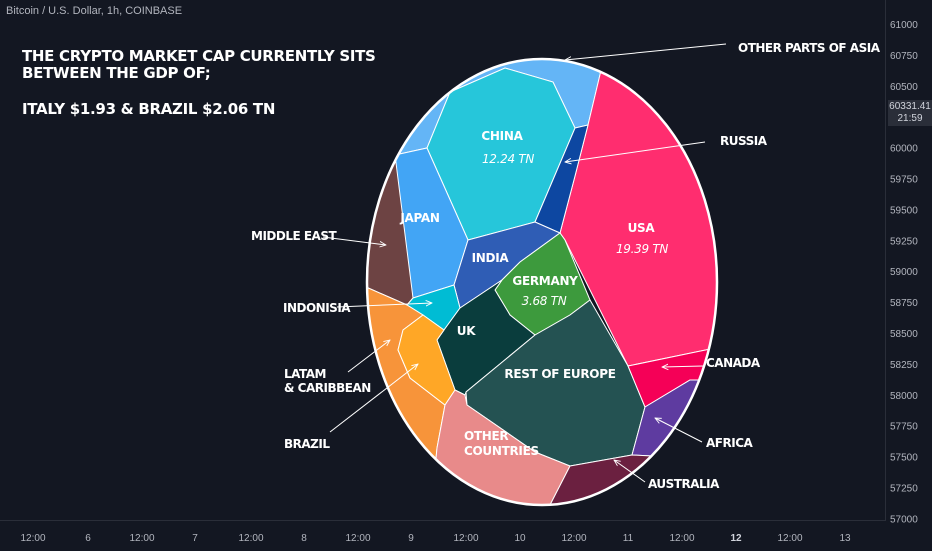 This screenshot has width=932, height=551. What do you see at coordinates (904, 334) in the screenshot?
I see `y-tick-label: 58500` at bounding box center [904, 334].